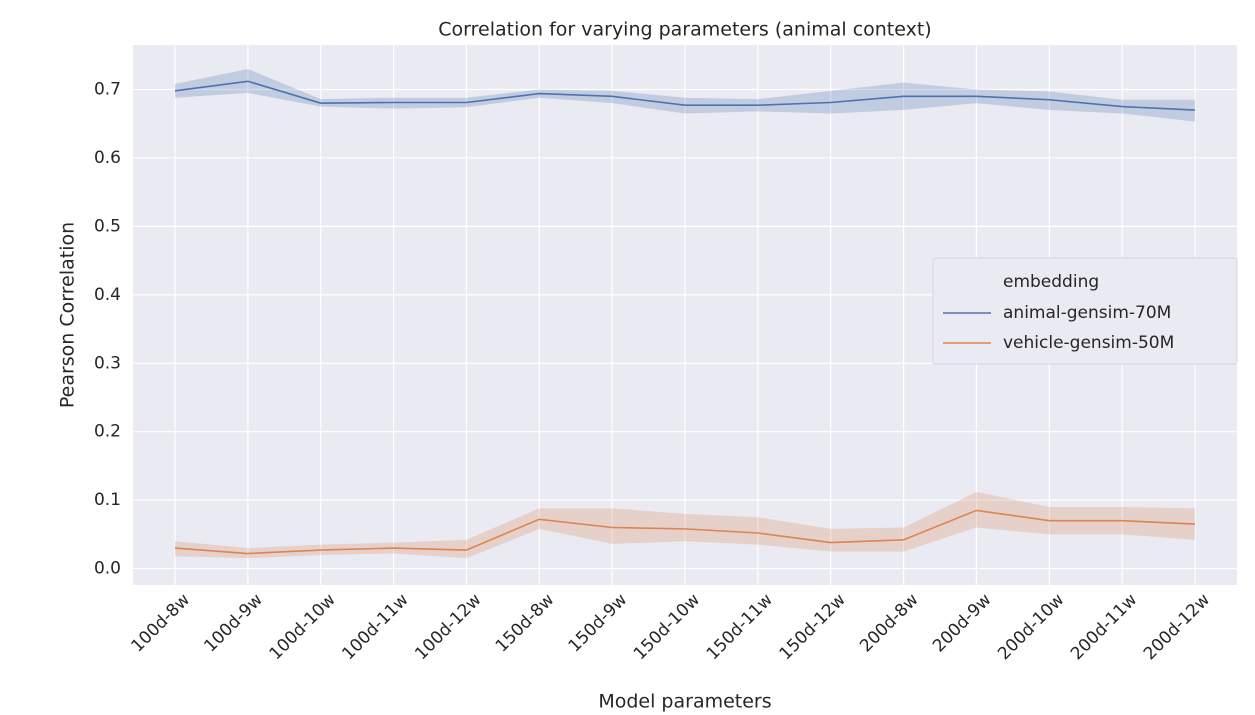 The image size is (1255, 715). I want to click on x-tick-label: 100d-10w, so click(303, 627).